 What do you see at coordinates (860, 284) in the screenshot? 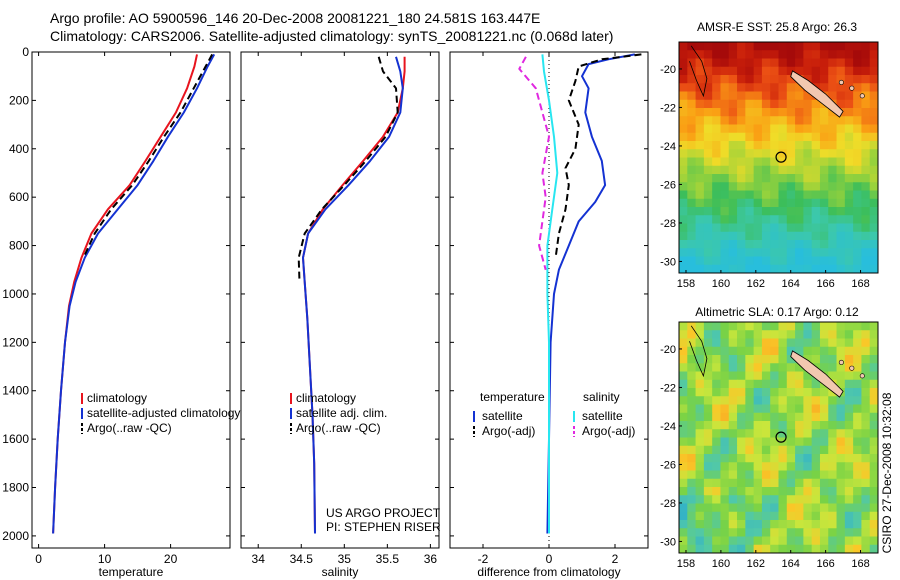
I see `x-tick-label: 168` at bounding box center [860, 284].